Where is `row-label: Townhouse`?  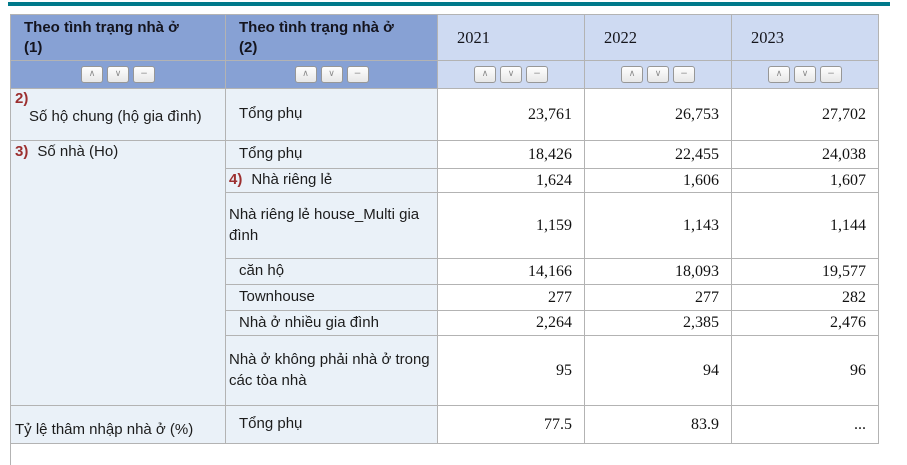
row-label: Townhouse is located at coordinates (277, 297).